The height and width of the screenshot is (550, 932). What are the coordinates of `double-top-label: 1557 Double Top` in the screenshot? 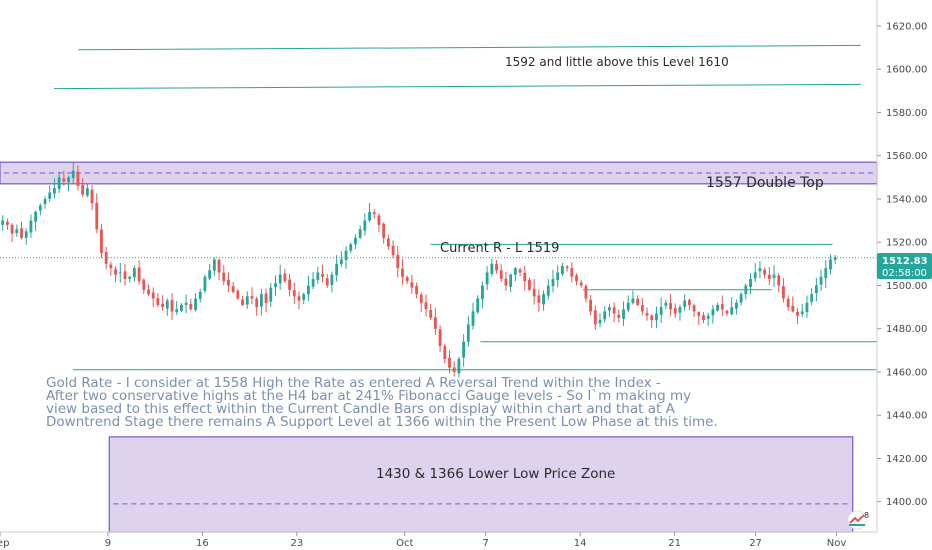 It's located at (765, 183).